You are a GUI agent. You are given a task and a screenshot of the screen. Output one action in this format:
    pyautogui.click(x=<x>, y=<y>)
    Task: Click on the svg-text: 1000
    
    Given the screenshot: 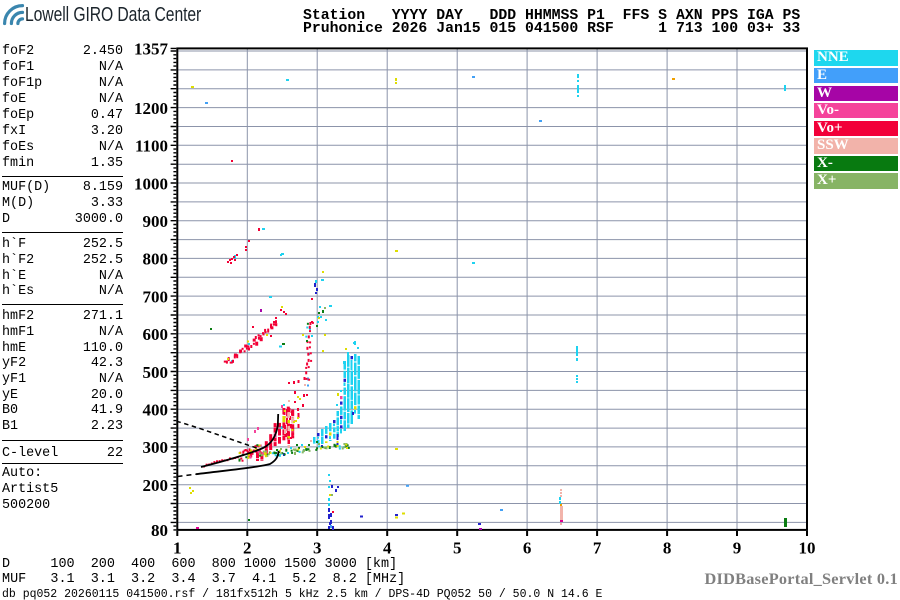 What is the action you would take?
    pyautogui.click(x=151, y=183)
    